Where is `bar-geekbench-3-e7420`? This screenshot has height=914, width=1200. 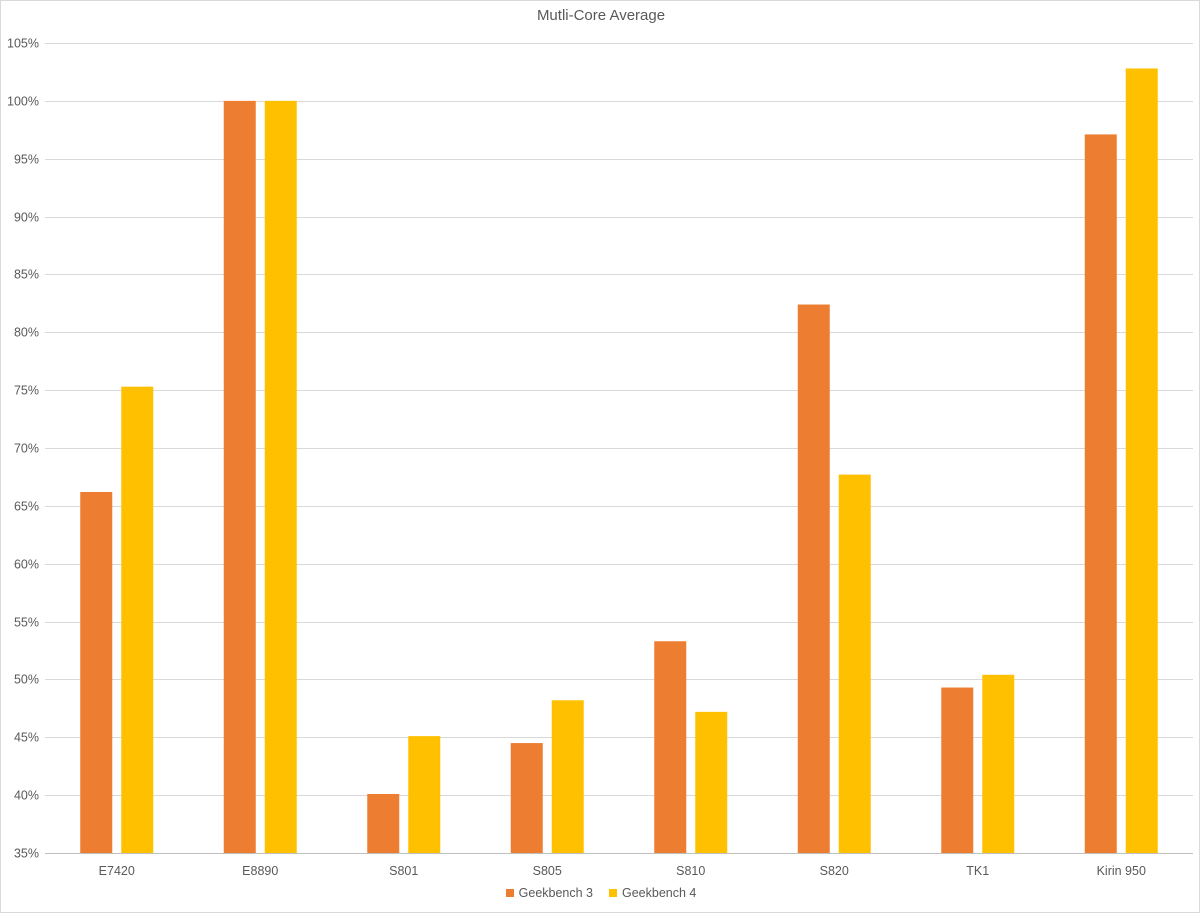
bar-geekbench-3-e7420 is located at coordinates (96, 672).